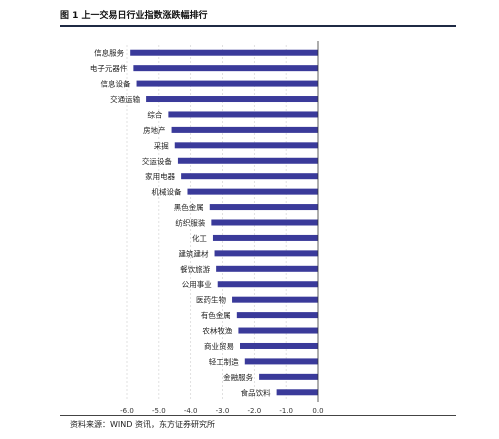  What do you see at coordinates (116, 84) in the screenshot?
I see `category-label: 信息设备` at bounding box center [116, 84].